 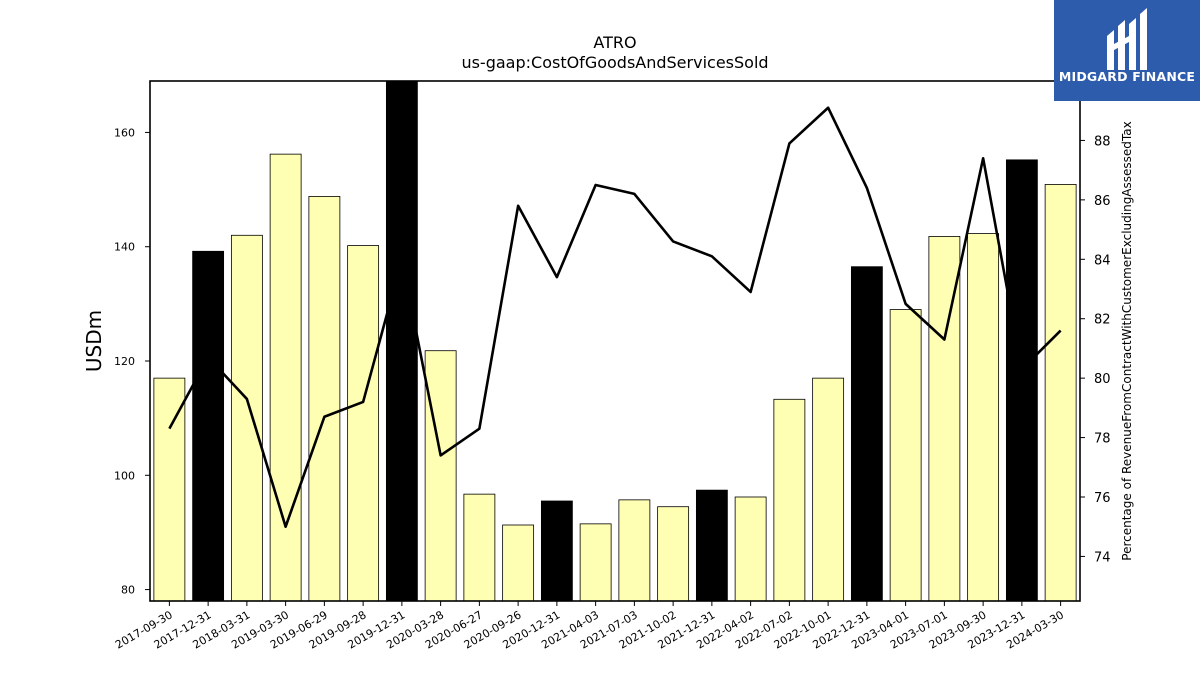 I want to click on y2-tick-label-84: 84, so click(x=1102, y=260).